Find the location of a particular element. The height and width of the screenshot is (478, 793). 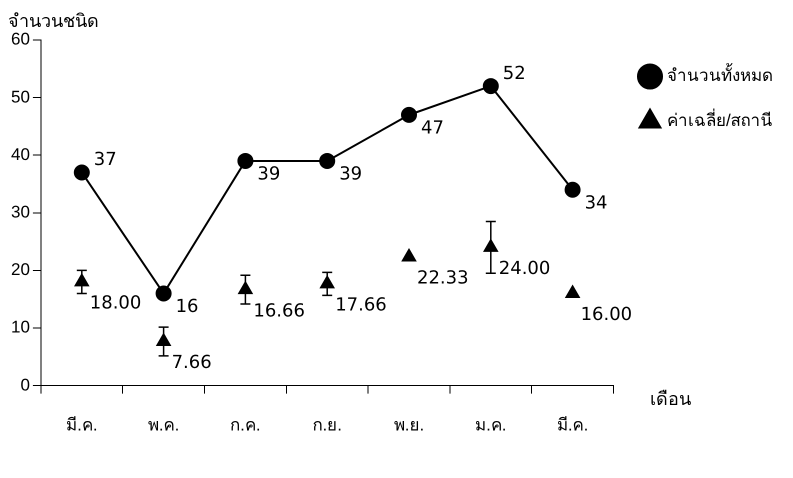

y-tick-label: 0 is located at coordinates (25, 384).